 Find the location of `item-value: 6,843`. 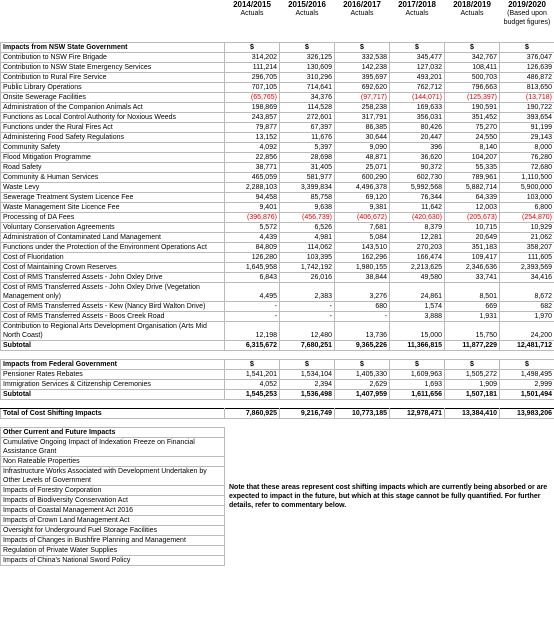

item-value: 6,843 is located at coordinates (252, 277).